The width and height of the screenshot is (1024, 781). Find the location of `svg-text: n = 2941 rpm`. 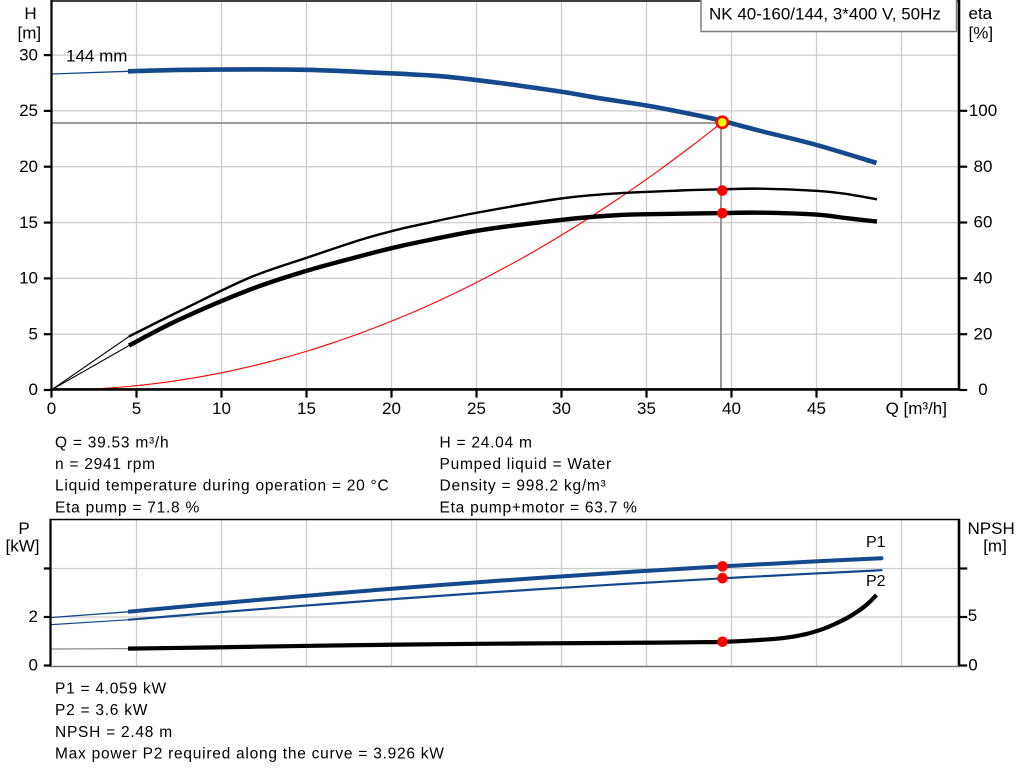

svg-text: n = 2941 rpm is located at coordinates (105, 464).